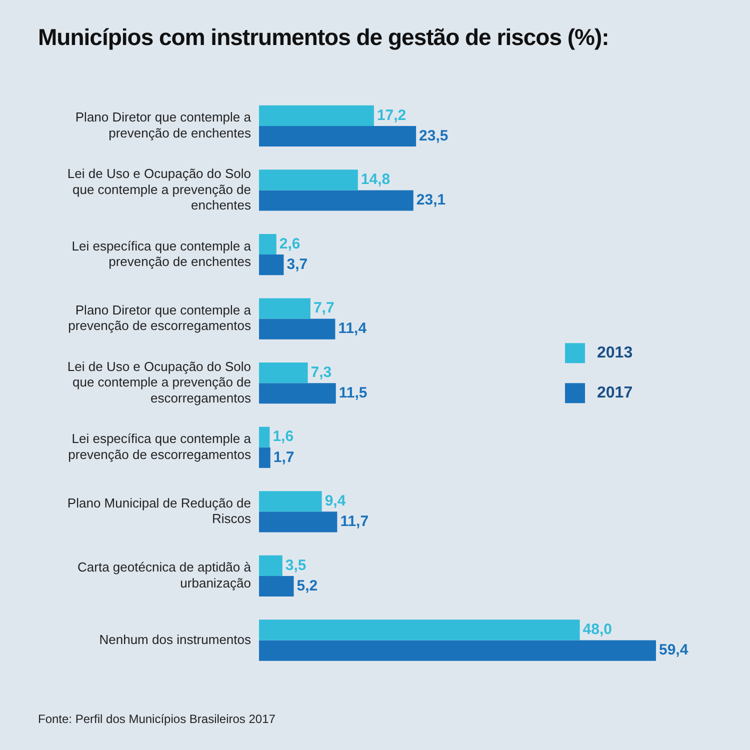 This screenshot has height=750, width=750. What do you see at coordinates (335, 501) in the screenshot?
I see `data-label: 9,4` at bounding box center [335, 501].